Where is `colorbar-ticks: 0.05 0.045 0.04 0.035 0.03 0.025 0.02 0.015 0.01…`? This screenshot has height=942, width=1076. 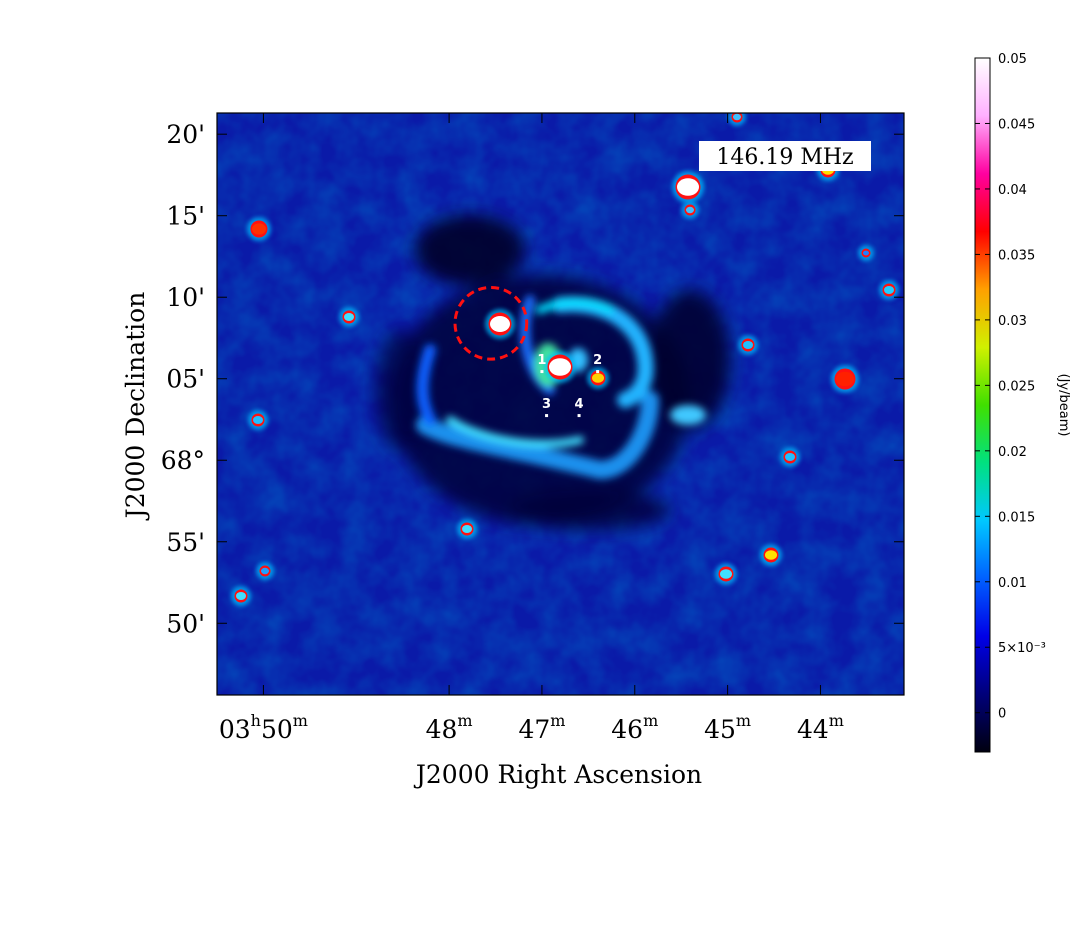
colorbar-ticks: 0.05 0.045 0.04 0.035 0.03 0.025 0.02 0.015 0.01… is located at coordinates (1010, 387).